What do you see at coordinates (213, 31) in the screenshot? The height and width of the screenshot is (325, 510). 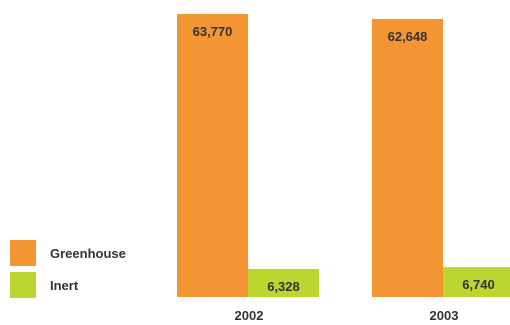 I see `data-label-greenhouse-2002: 63,770` at bounding box center [213, 31].